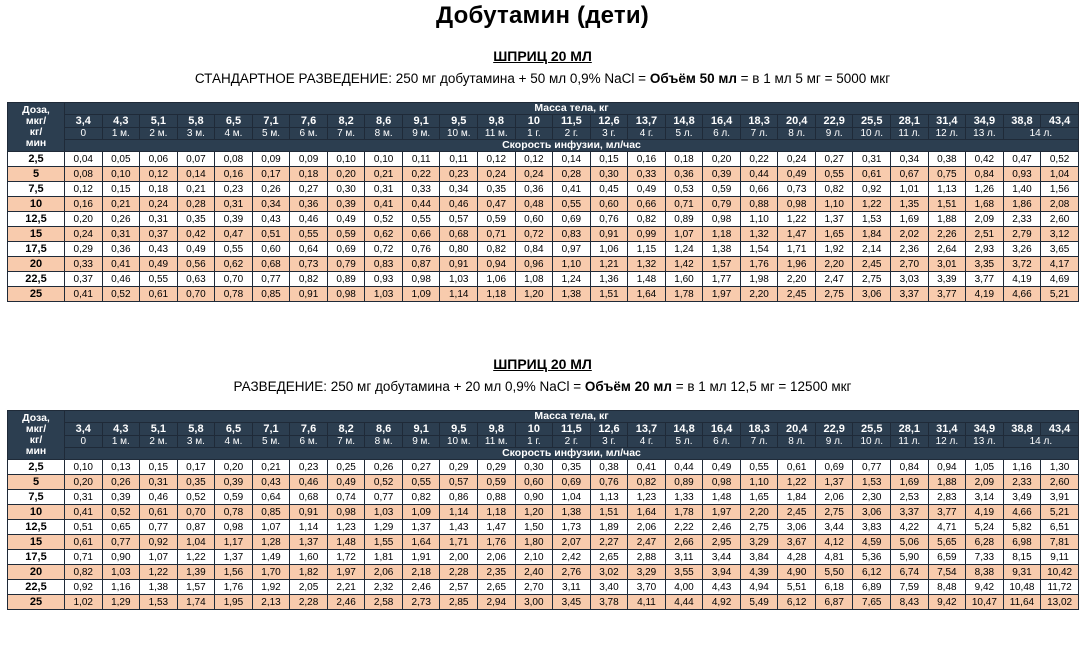 The image size is (1085, 645). Describe the element at coordinates (909, 189) in the screenshot. I see `rate-cell: 1,01` at that location.